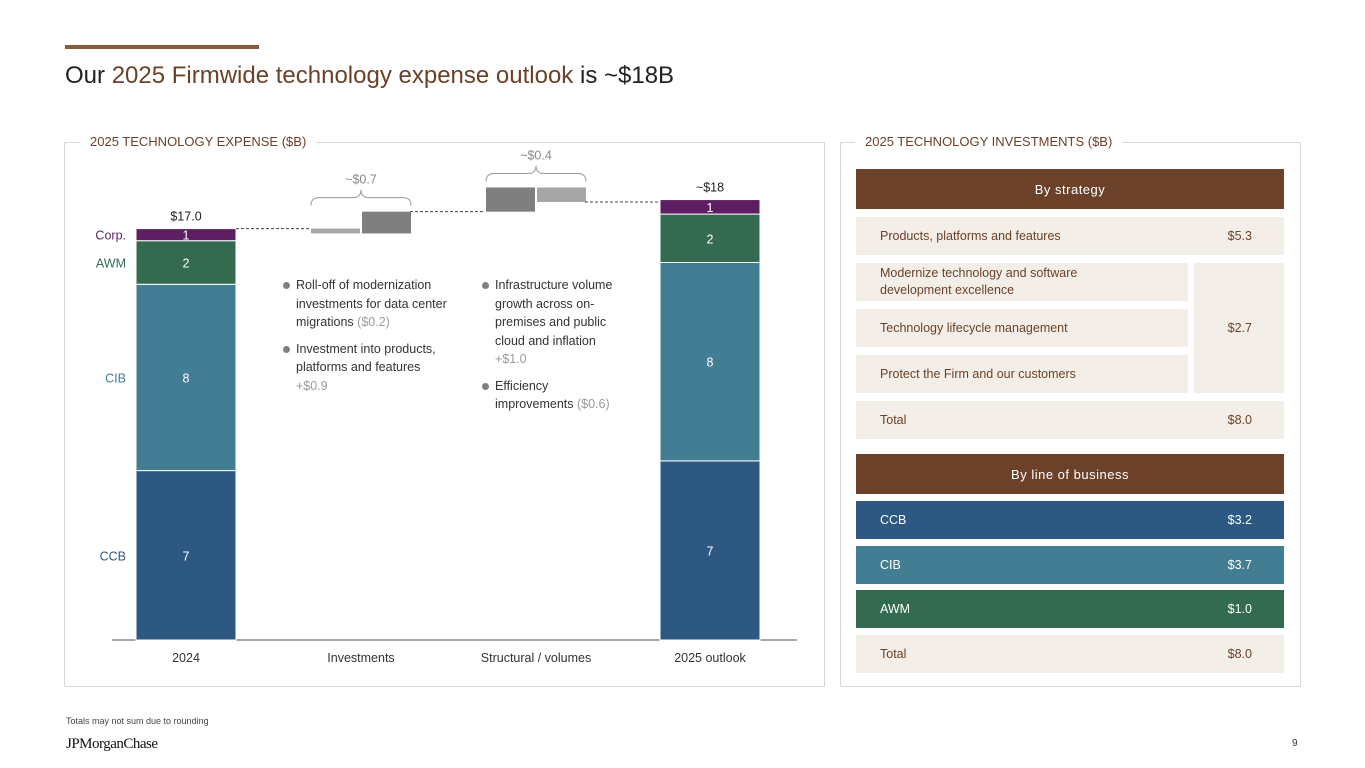 This screenshot has width=1365, height=768. What do you see at coordinates (1022, 374) in the screenshot?
I see `strategy-row: Protect the Firm and our customers` at bounding box center [1022, 374].